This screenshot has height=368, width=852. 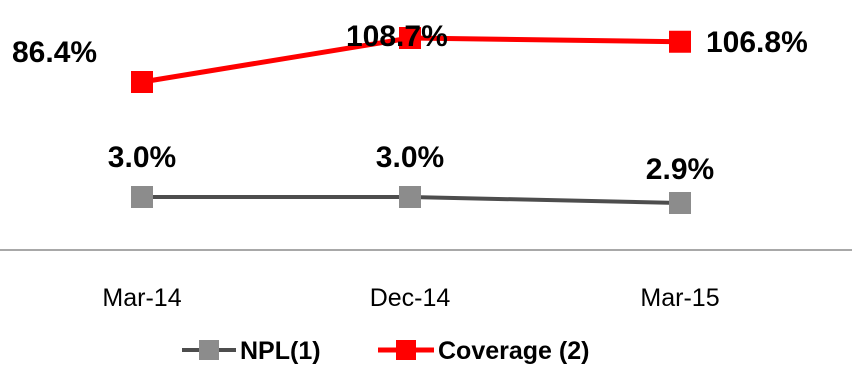 I want to click on x-tick-label-mar-15: Mar-15, so click(x=679, y=298).